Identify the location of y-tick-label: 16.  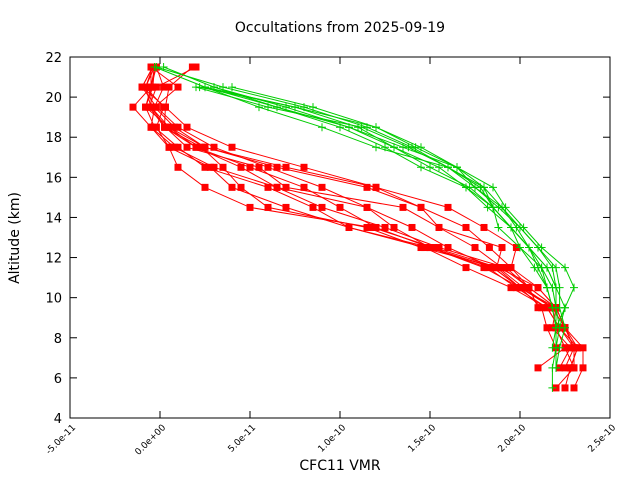
(53, 178).